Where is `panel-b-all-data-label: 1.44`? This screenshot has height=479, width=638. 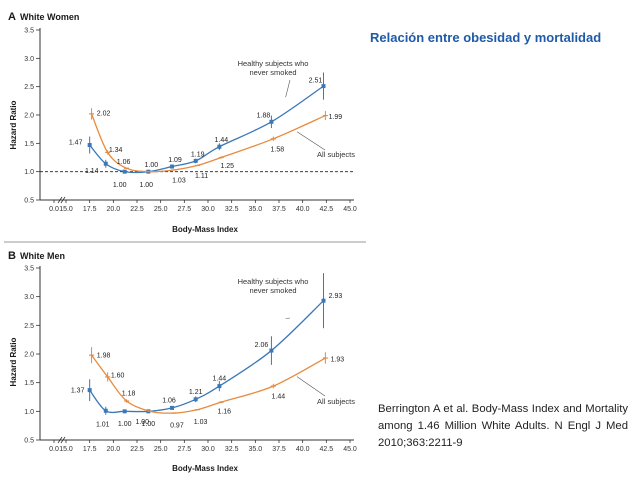
panel-b-all-data-label: 1.44 is located at coordinates (279, 397).